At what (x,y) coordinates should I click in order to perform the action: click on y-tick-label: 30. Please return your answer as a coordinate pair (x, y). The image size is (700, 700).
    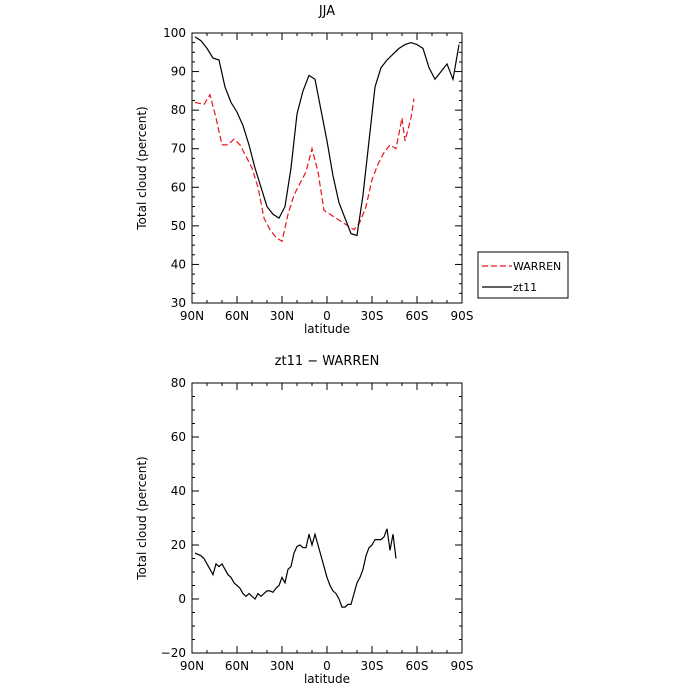
    Looking at the image, I should click on (178, 303).